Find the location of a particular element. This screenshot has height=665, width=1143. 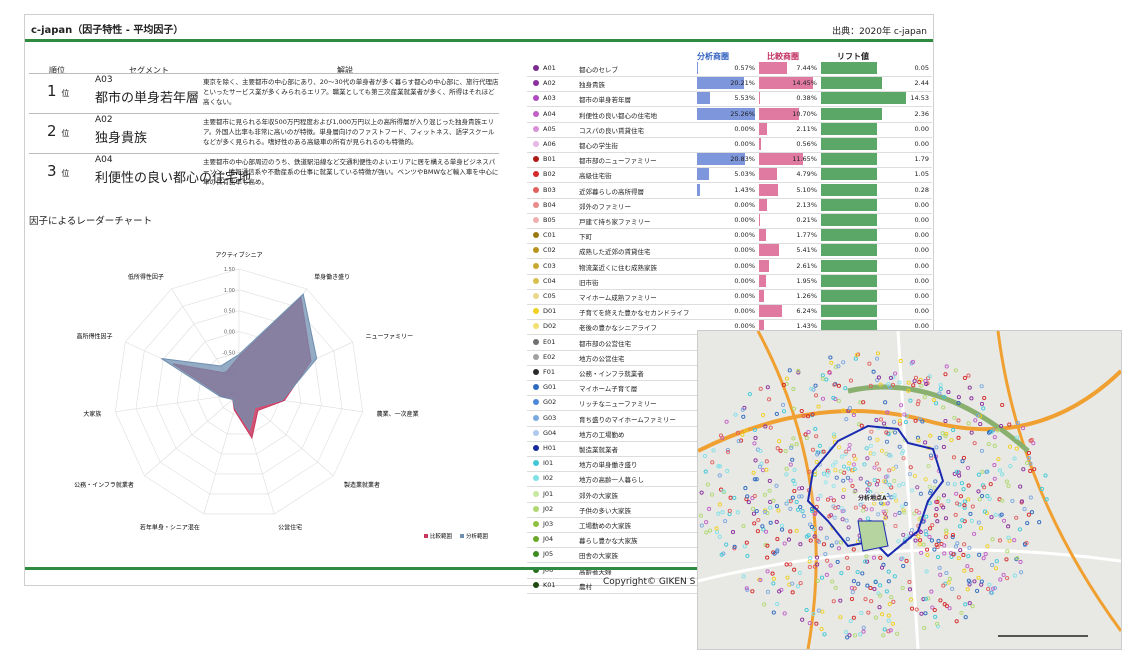

segment-name: 独身貴族 is located at coordinates (121, 138).